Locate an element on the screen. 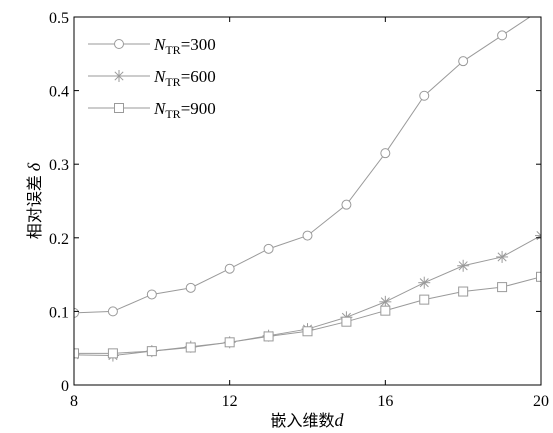  legend-label: NTR=300 is located at coordinates (184, 46).